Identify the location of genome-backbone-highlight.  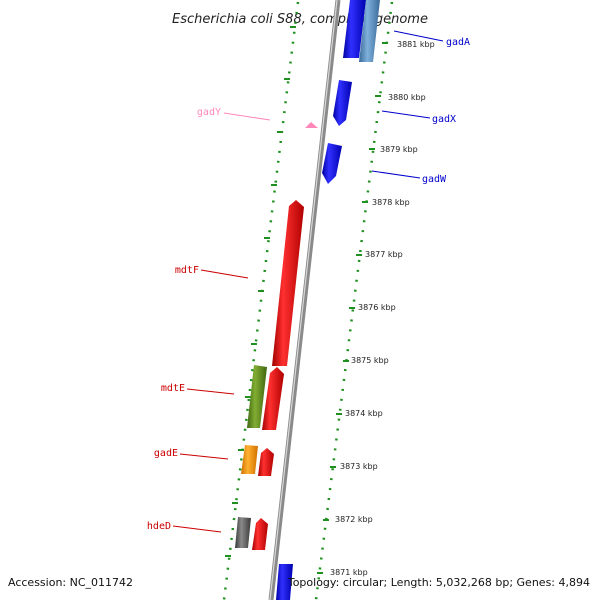
(303, 300).